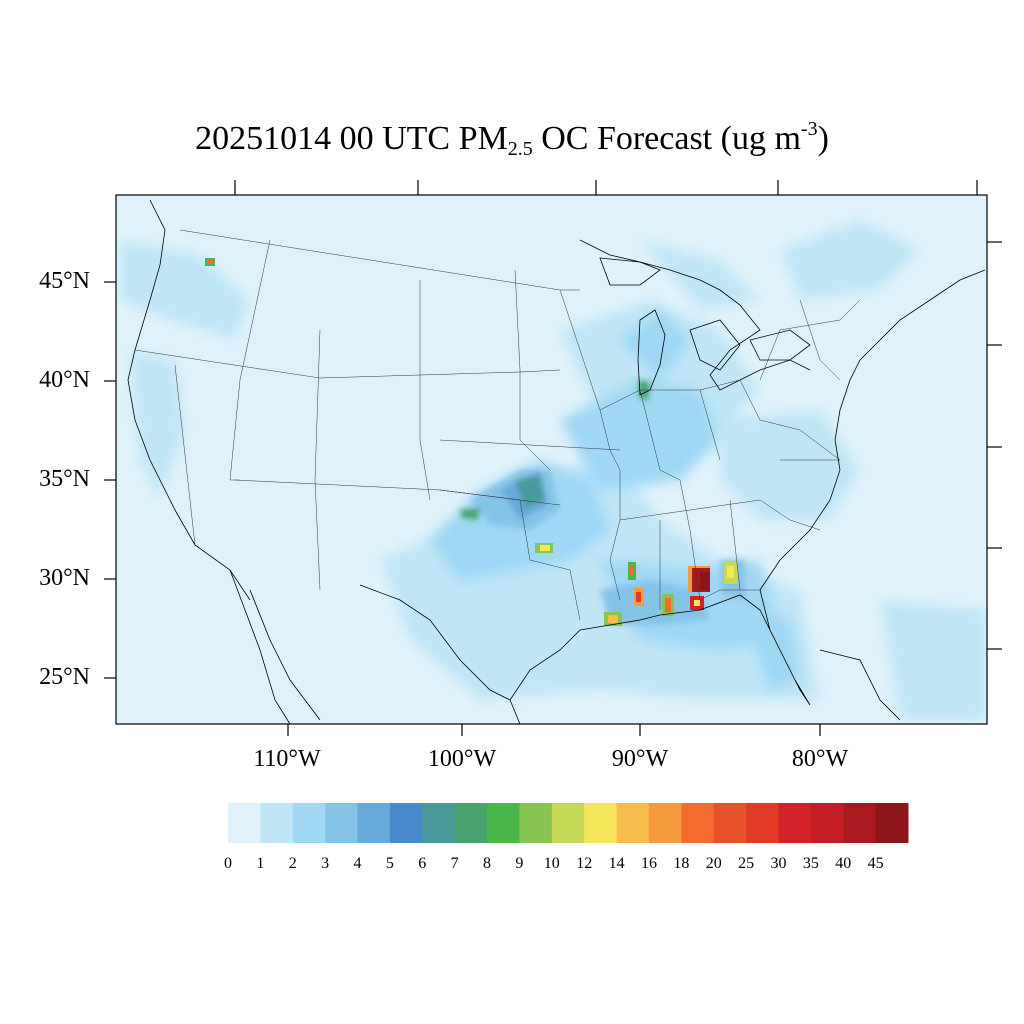  What do you see at coordinates (810, 863) in the screenshot?
I see `colorbar-tick-label: 35` at bounding box center [810, 863].